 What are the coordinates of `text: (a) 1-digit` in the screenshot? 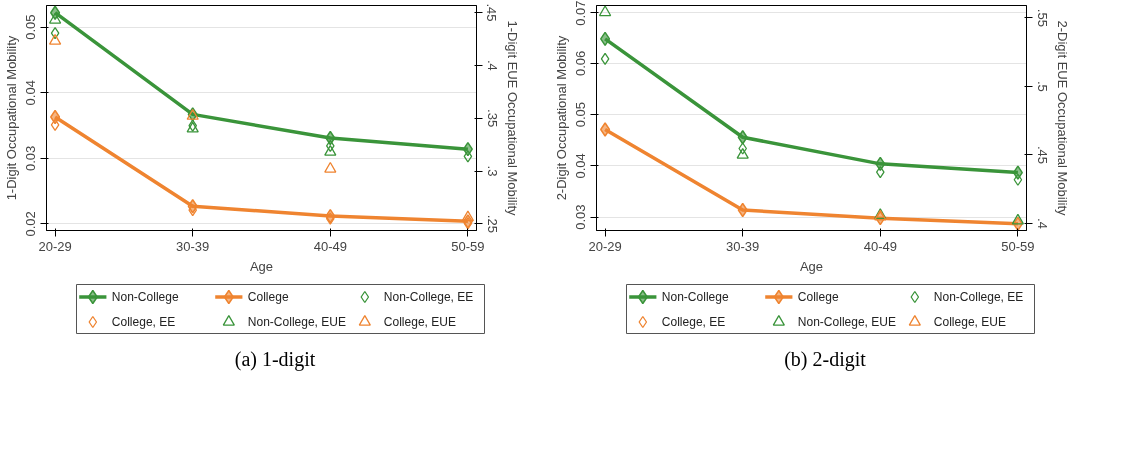 It's located at (275, 360).